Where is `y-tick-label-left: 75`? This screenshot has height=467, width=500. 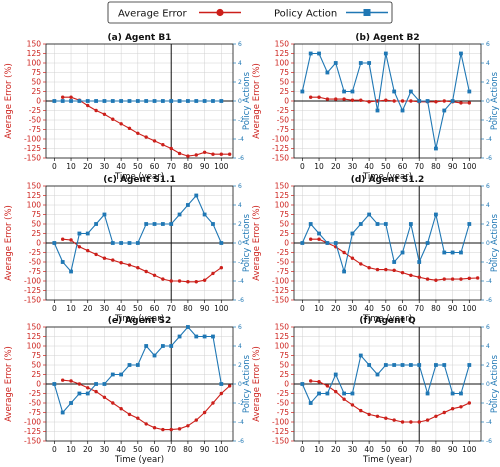
y-tick-label-left: 75 is located at coordinates (284, 214).